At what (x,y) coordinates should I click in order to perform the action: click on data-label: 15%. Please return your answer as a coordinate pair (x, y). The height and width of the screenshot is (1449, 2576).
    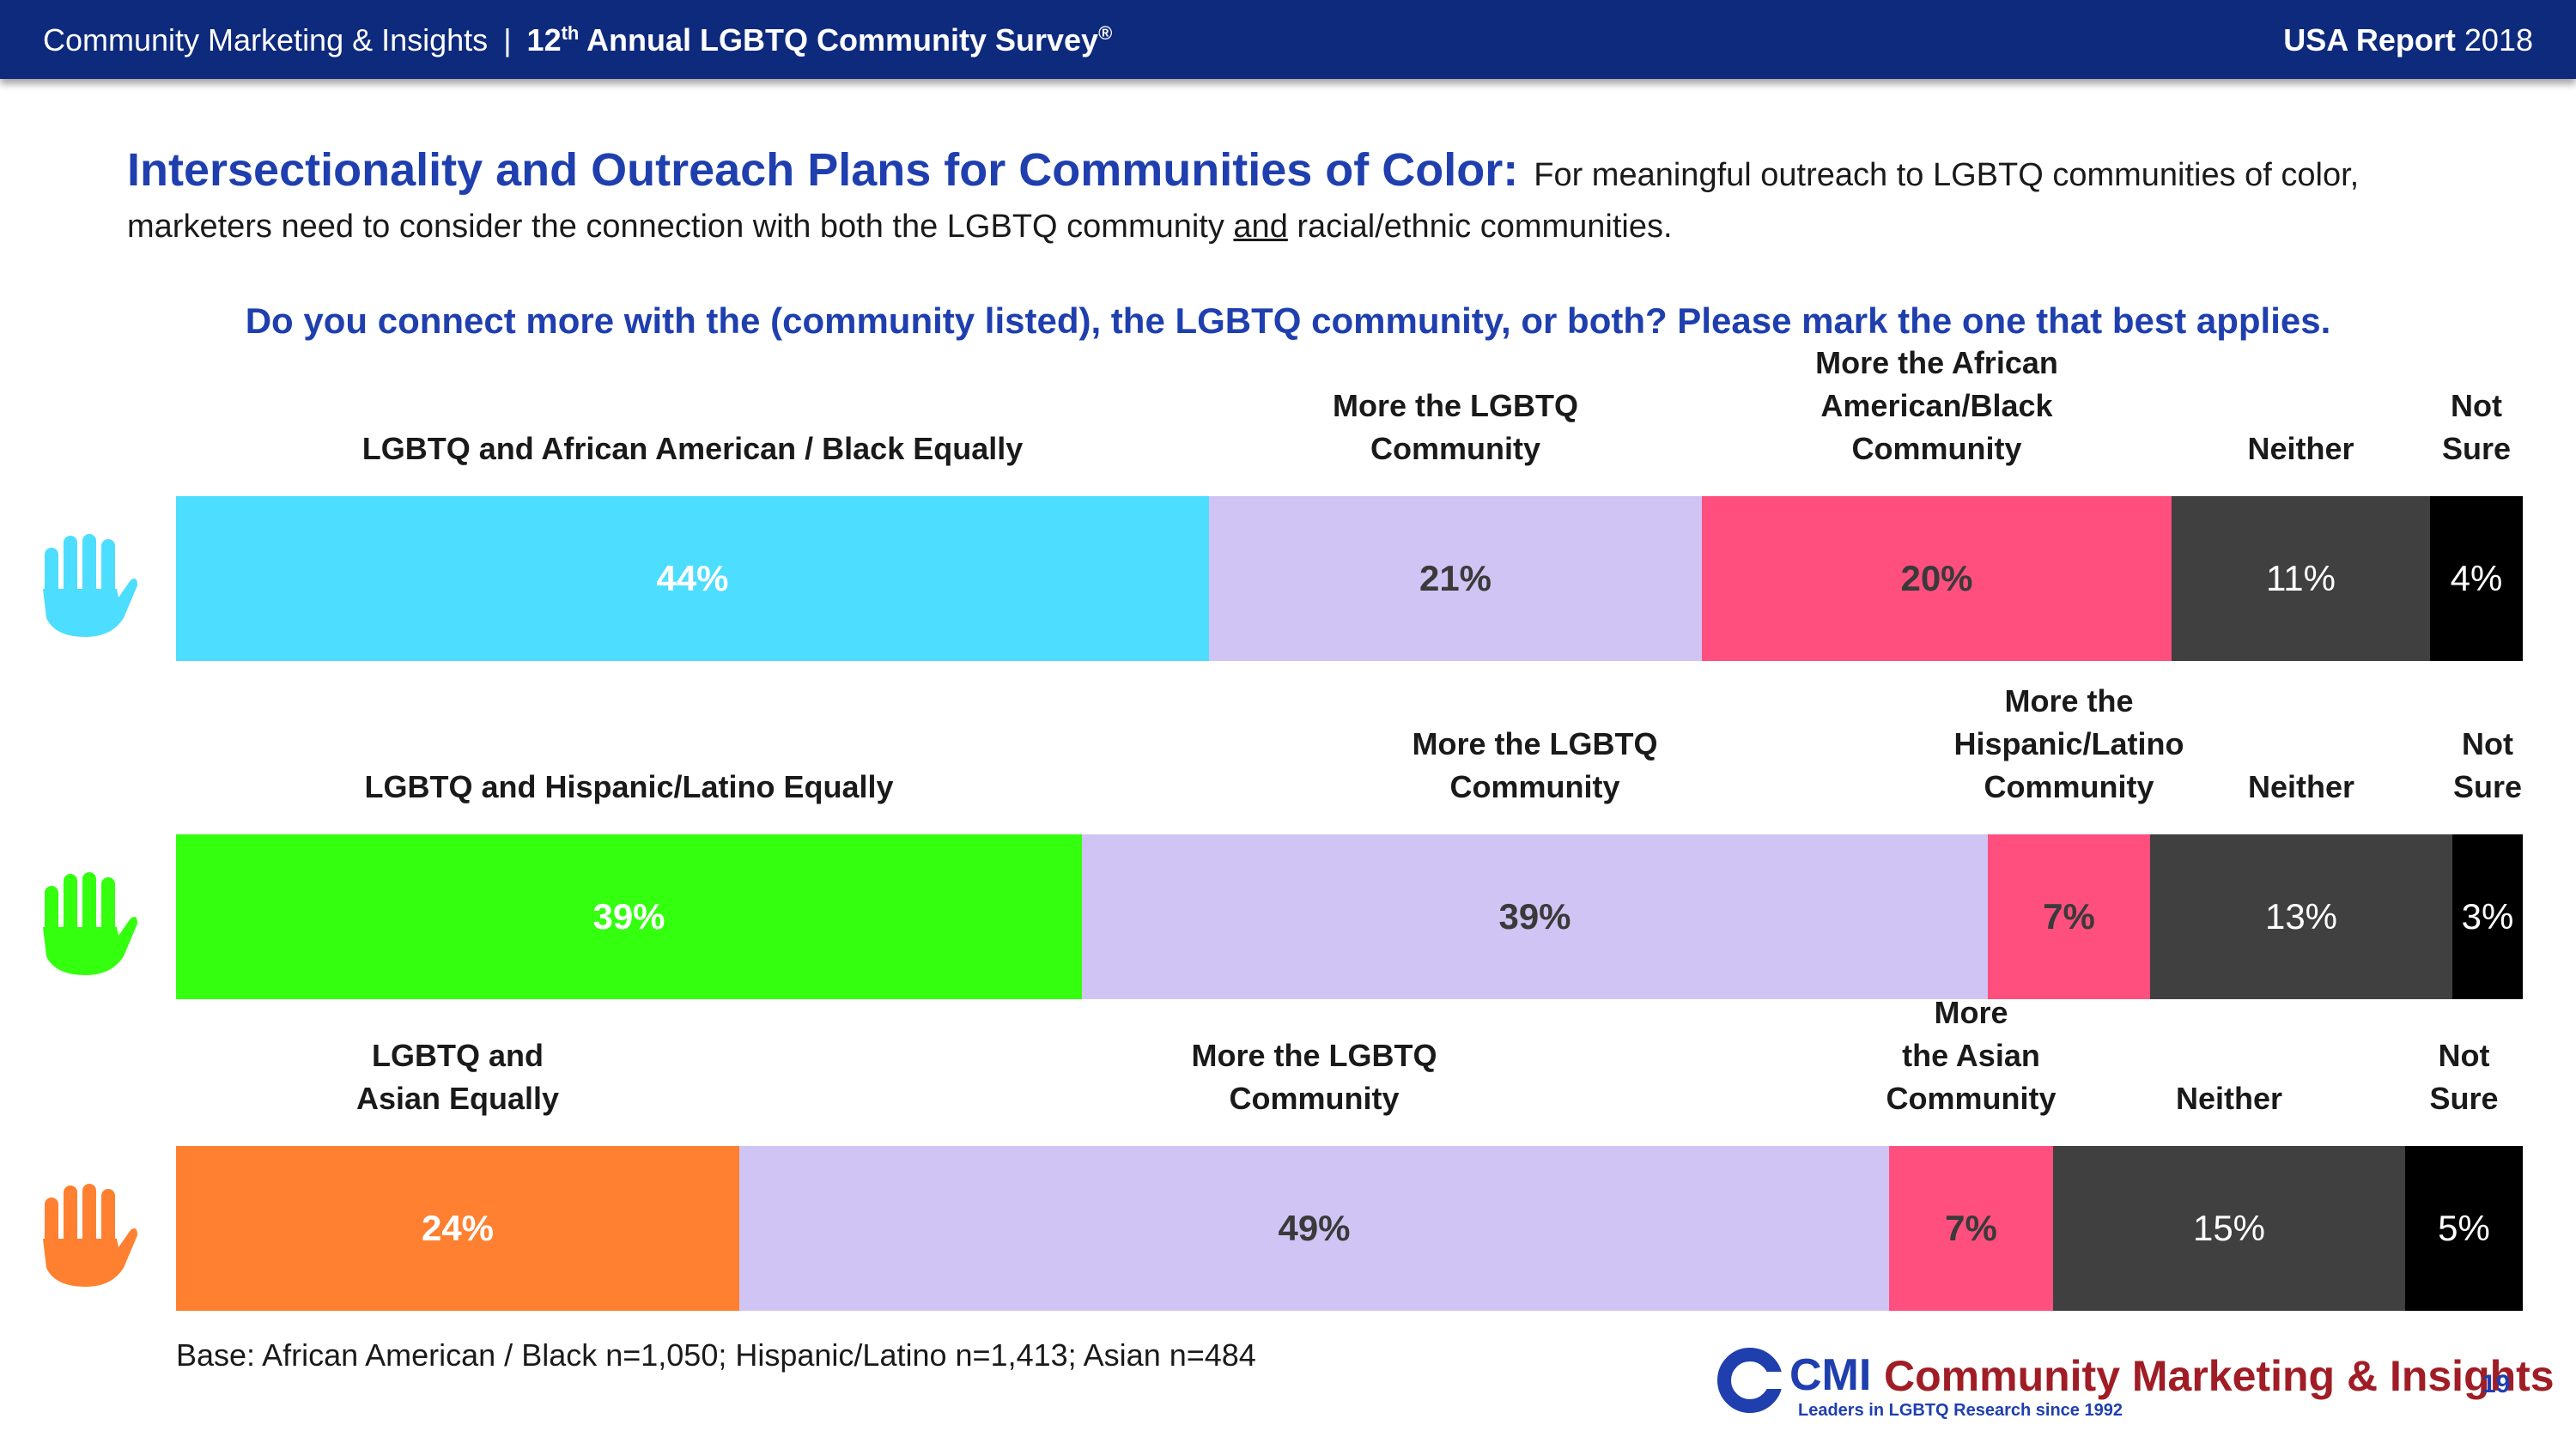
    Looking at the image, I should click on (2229, 1228).